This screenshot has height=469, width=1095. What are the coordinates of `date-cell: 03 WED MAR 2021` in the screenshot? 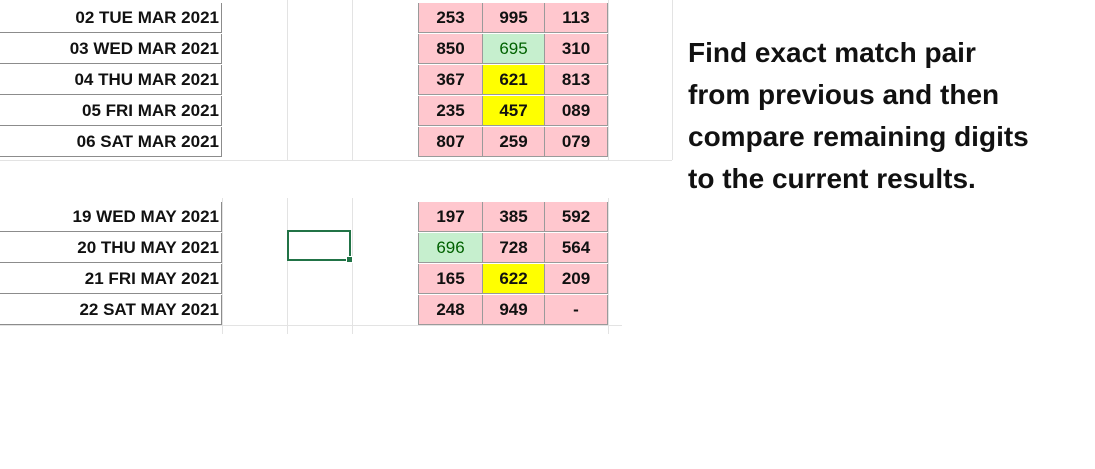 It's located at (111, 49).